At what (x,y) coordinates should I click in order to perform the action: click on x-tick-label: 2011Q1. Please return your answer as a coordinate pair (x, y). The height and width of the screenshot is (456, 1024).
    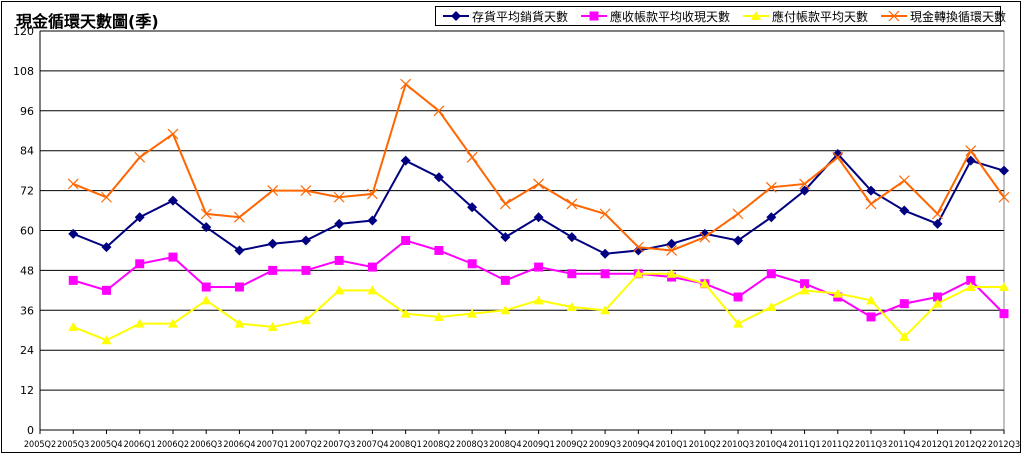
    Looking at the image, I should click on (804, 445).